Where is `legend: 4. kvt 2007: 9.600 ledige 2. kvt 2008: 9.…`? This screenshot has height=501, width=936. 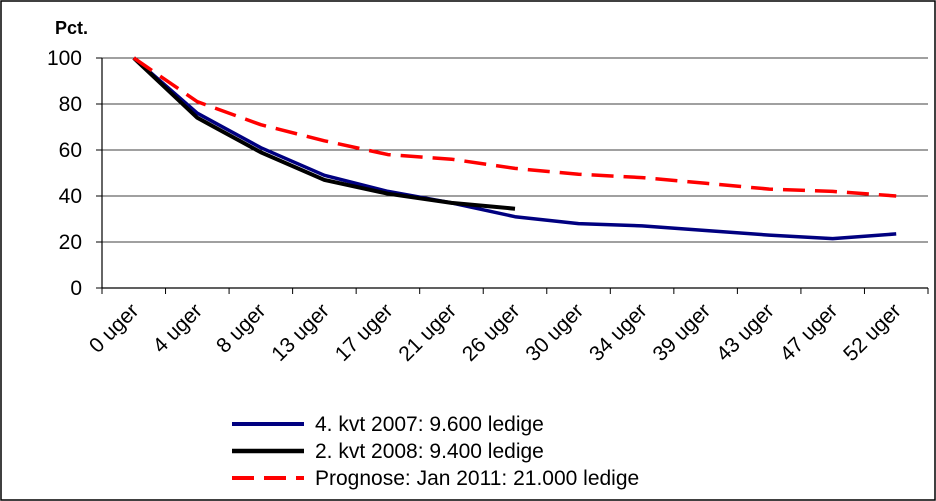
legend: 4. kvt 2007: 9.600 ledige 2. kvt 2008: 9.… is located at coordinates (435, 451).